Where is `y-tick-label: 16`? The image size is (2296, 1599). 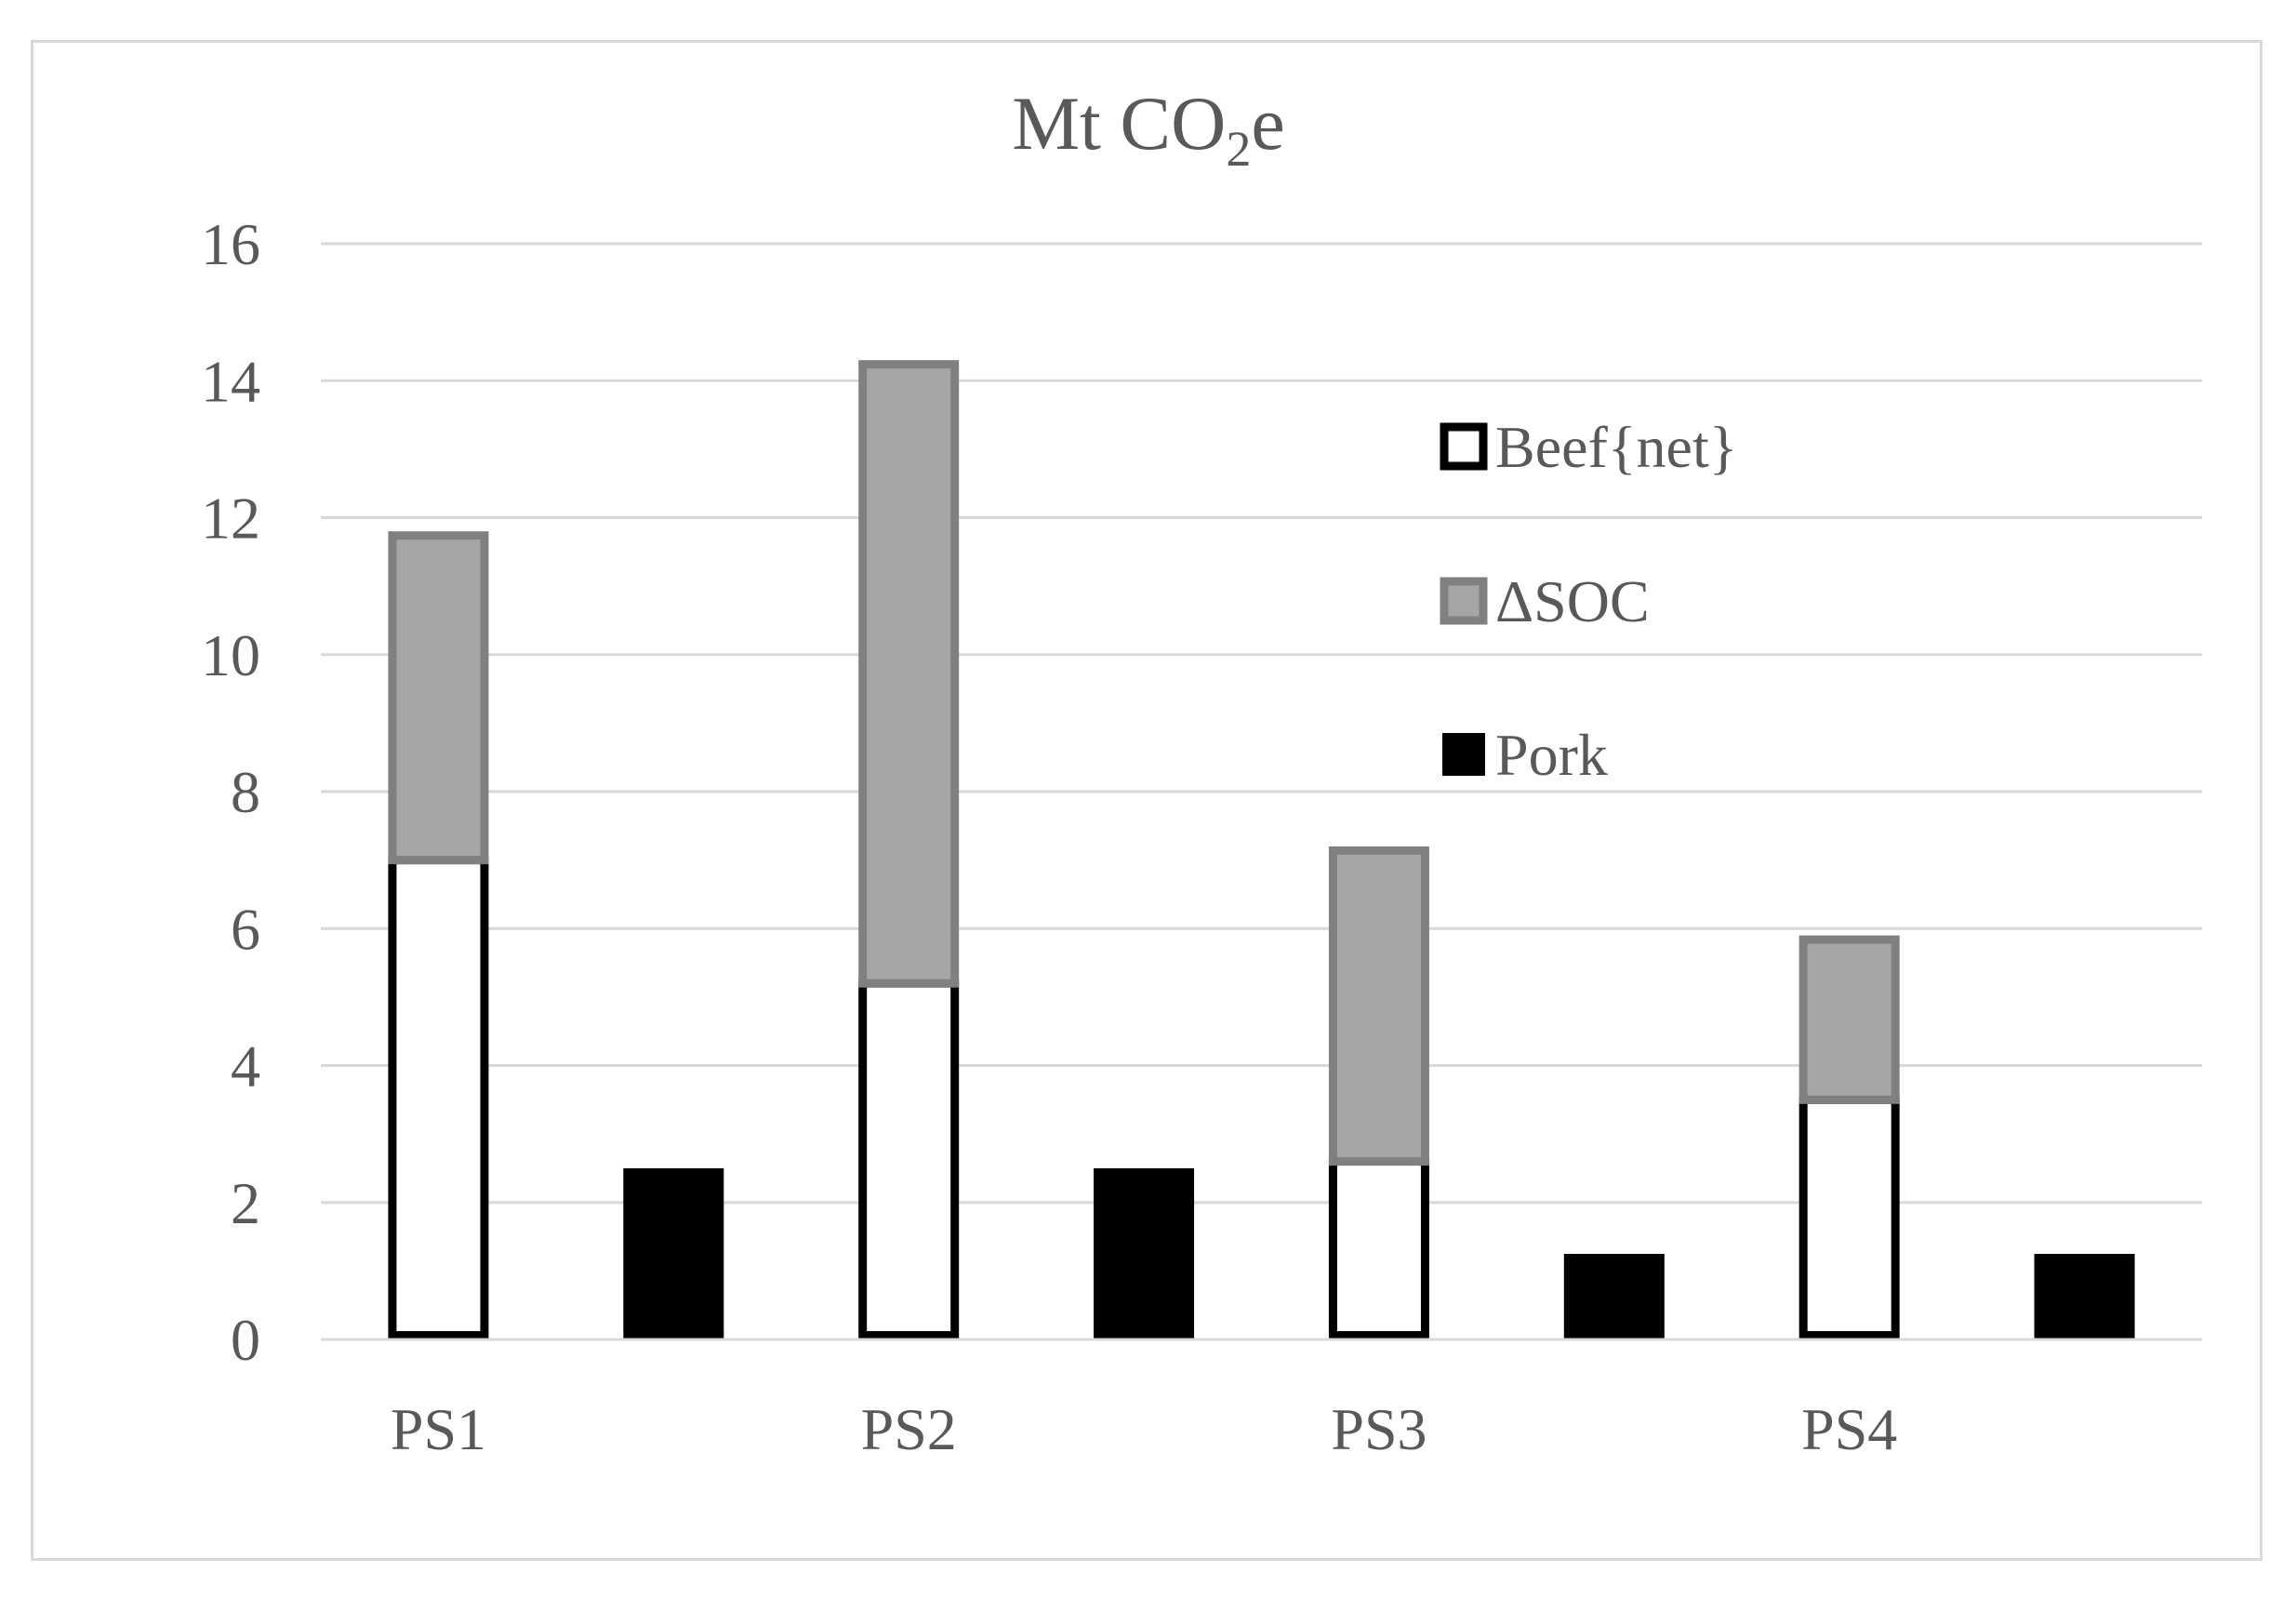 y-tick-label: 16 is located at coordinates (230, 244).